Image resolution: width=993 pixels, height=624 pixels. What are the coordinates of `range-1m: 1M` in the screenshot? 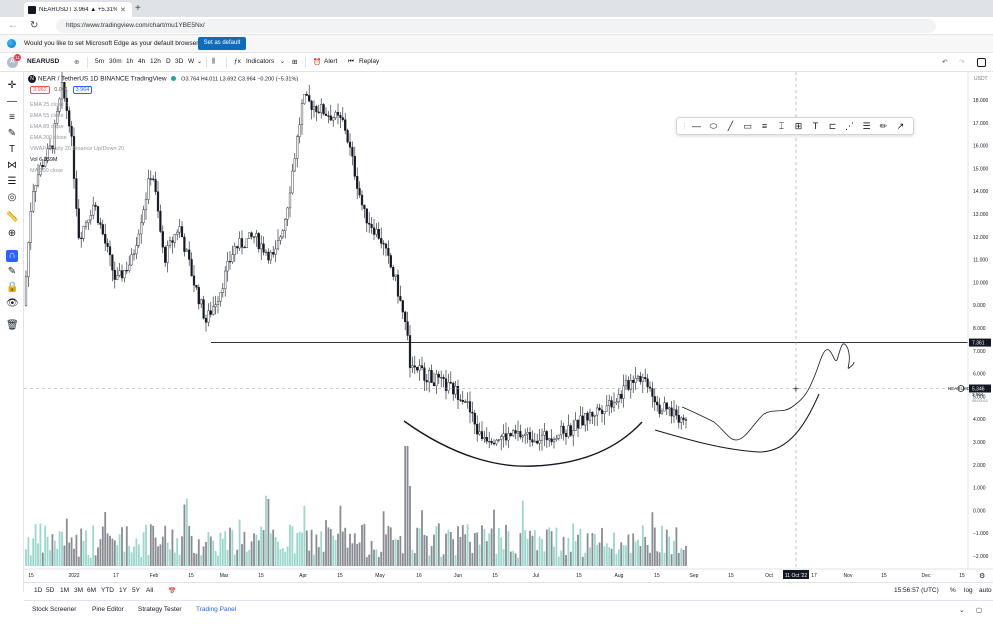 It's located at (65, 590).